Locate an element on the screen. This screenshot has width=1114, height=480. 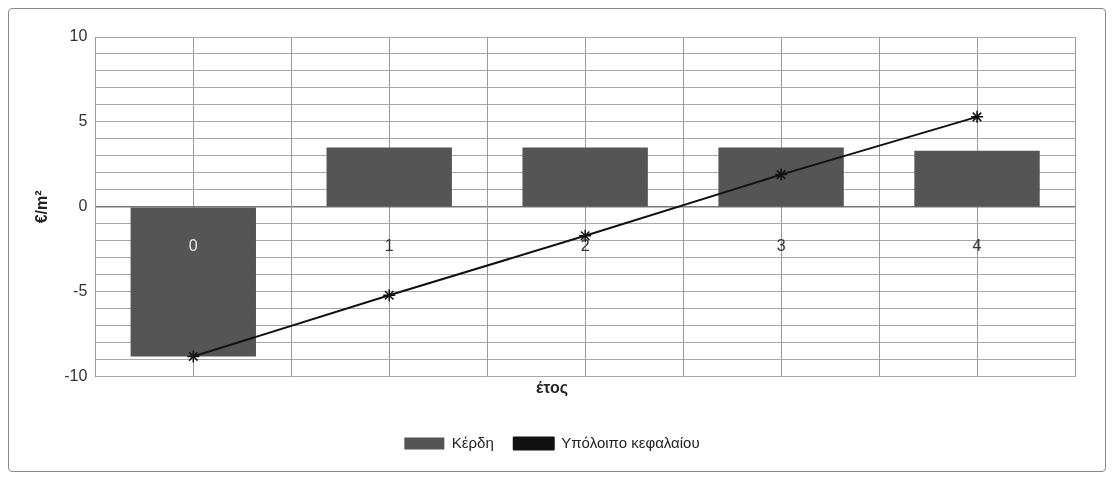
y-tick-label: -10 is located at coordinates (76, 376).